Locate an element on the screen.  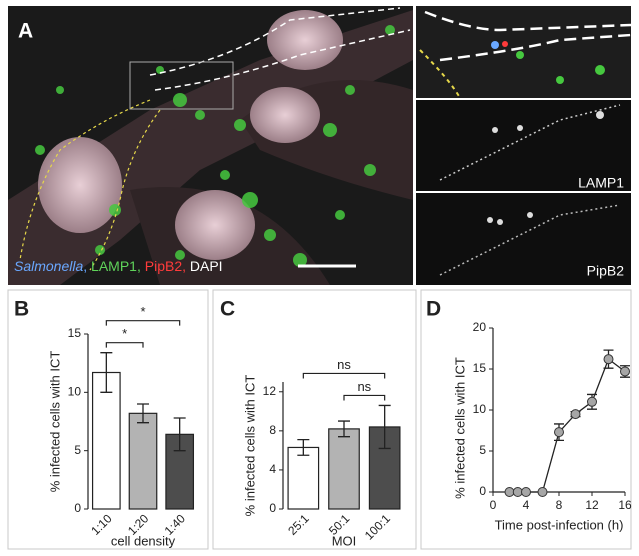
panel-label: A is located at coordinates (25, 31).